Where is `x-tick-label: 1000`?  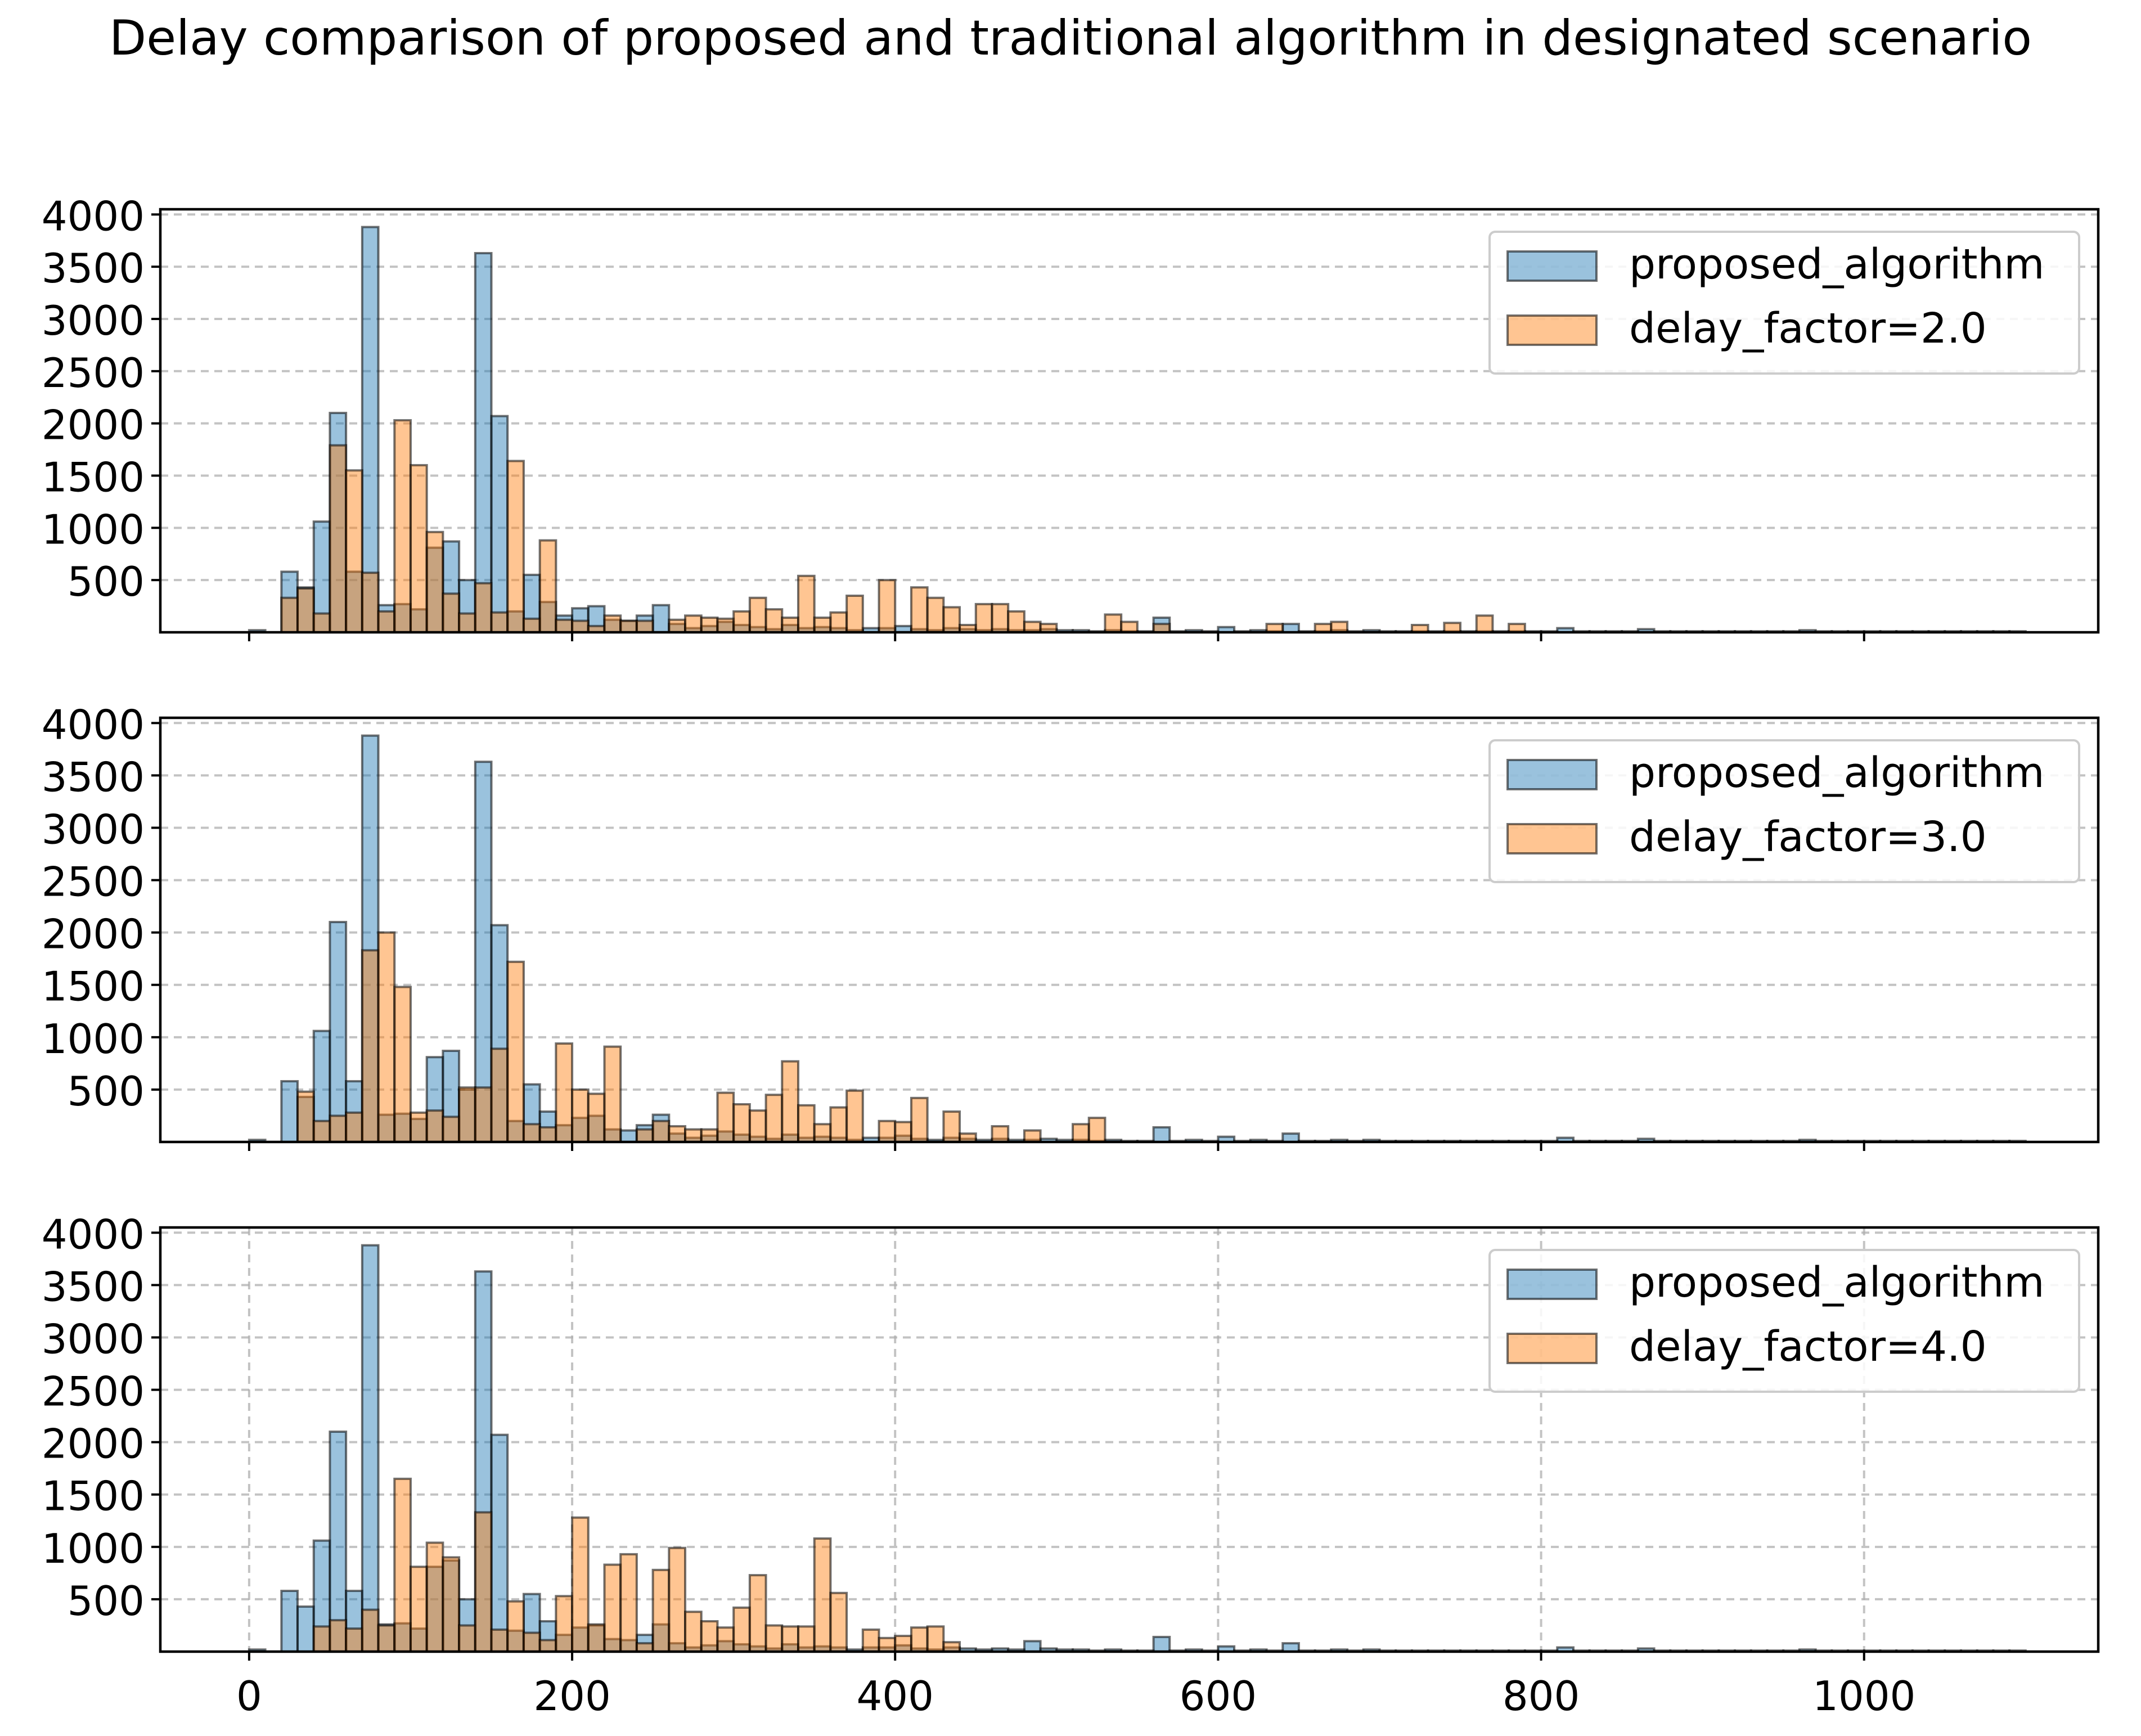
x-tick-label: 1000 is located at coordinates (1863, 1696).